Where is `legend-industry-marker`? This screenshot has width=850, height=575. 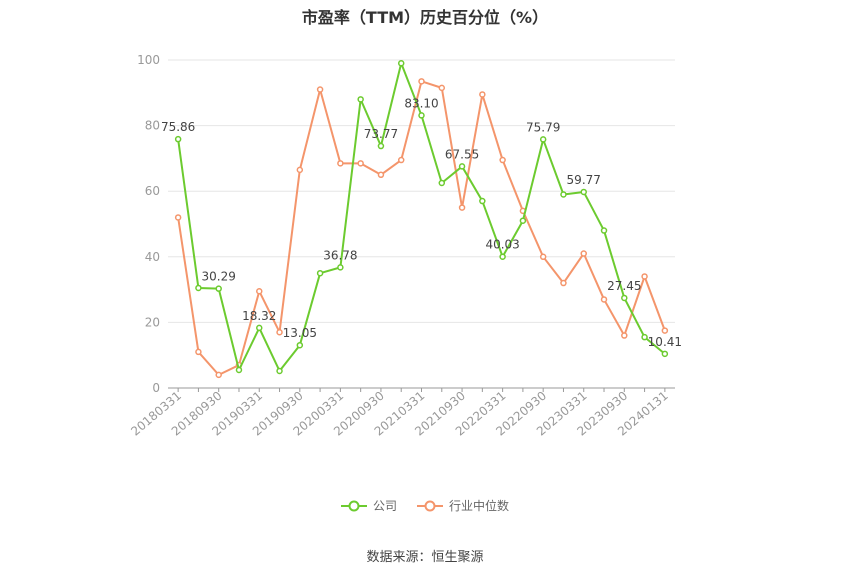 legend-industry-marker is located at coordinates (430, 505).